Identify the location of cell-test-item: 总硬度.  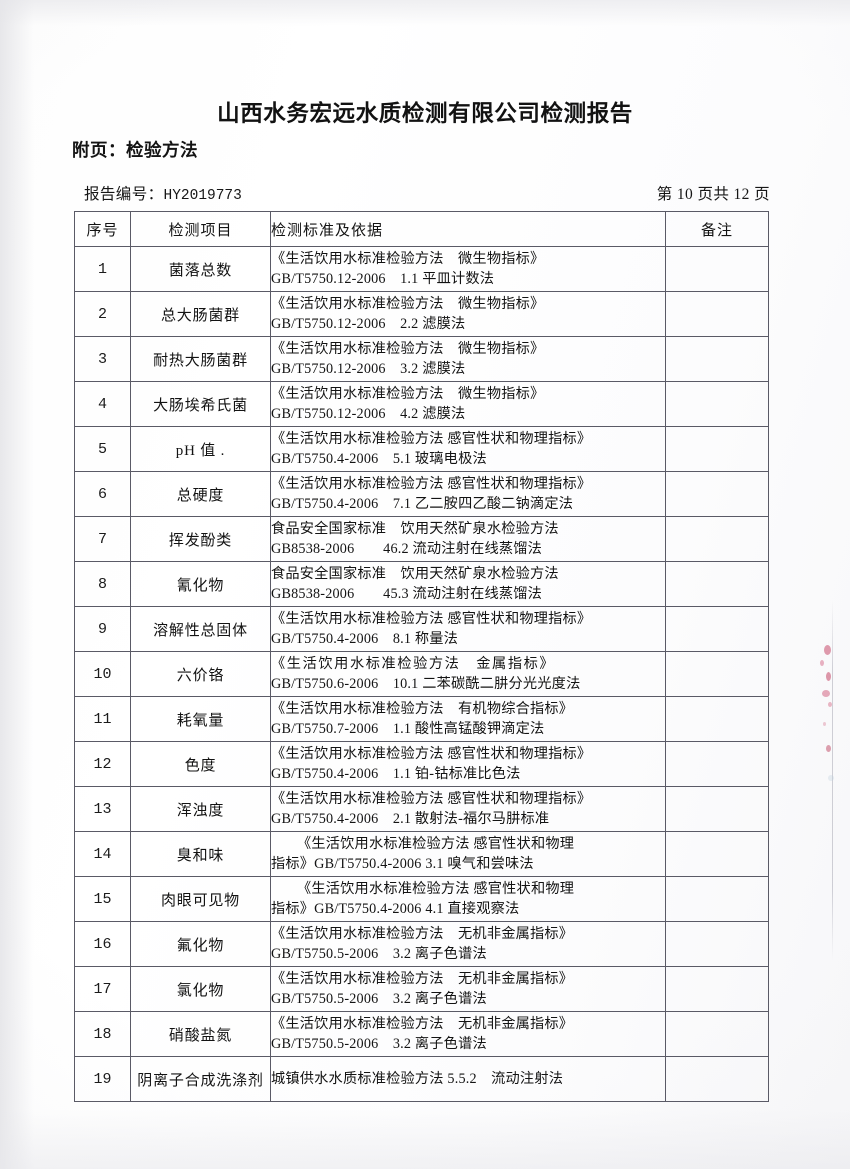
(200, 494).